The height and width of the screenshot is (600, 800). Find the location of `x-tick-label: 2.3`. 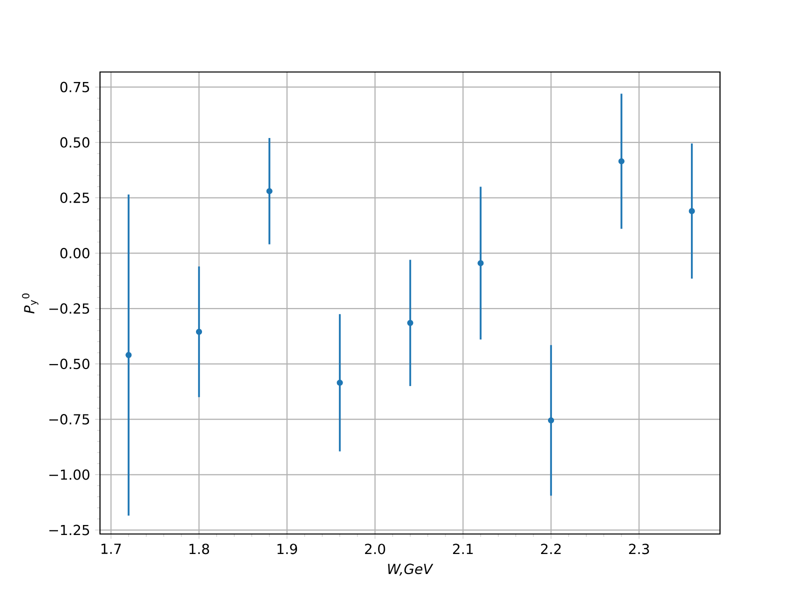

x-tick-label: 2.3 is located at coordinates (639, 549).